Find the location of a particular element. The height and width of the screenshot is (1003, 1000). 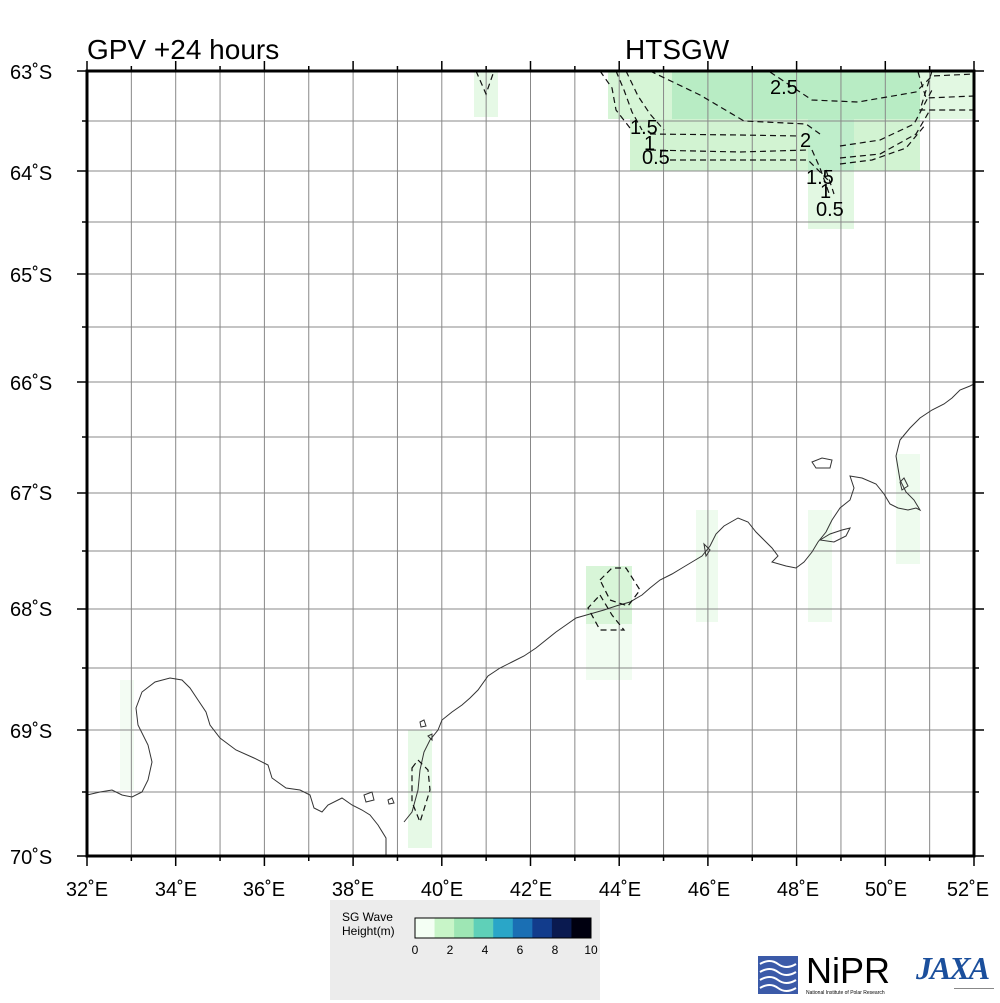

jaxa-wordmark: JAXA is located at coordinates (953, 968).